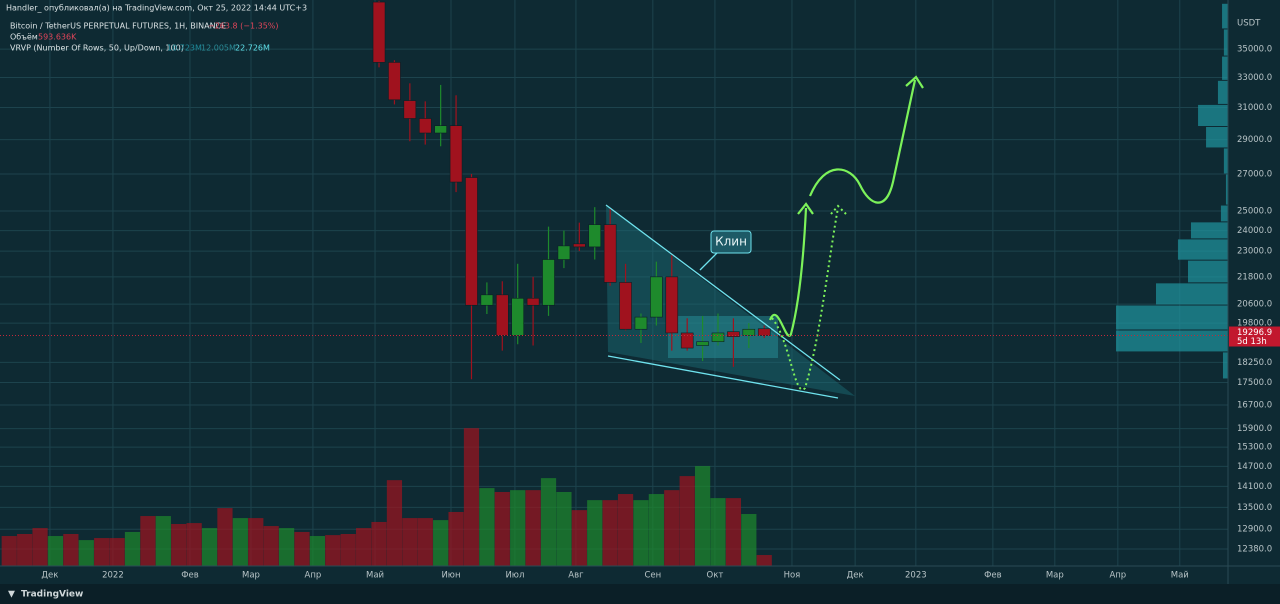 This screenshot has height=604, width=1280. I want to click on callout-pointer, so click(709, 261).